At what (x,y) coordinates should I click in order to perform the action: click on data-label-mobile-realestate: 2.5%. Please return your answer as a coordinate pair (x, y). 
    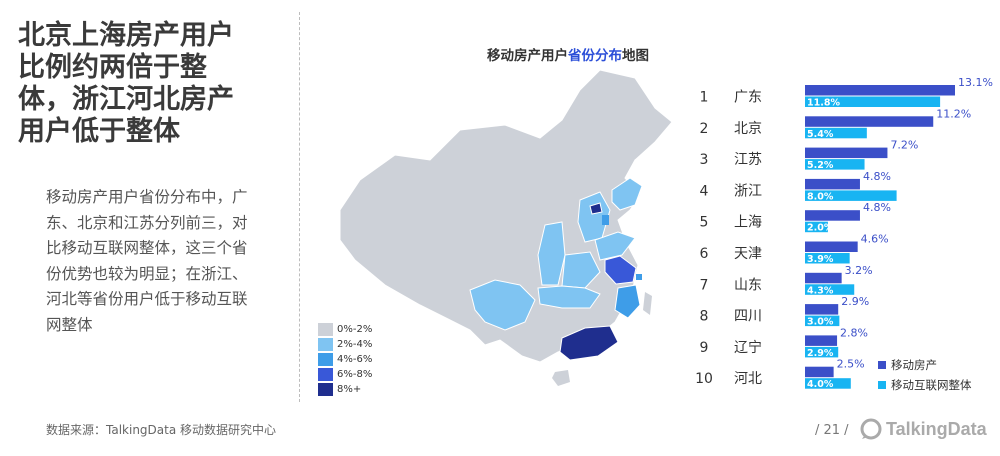
    Looking at the image, I should click on (851, 364).